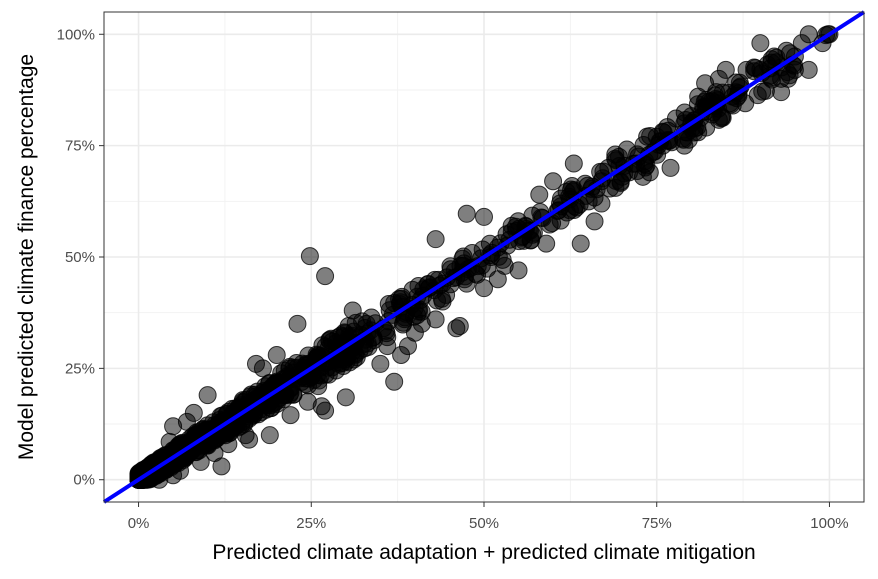 The height and width of the screenshot is (579, 878). Describe the element at coordinates (657, 523) in the screenshot. I see `x-tick-label: 75%` at that location.